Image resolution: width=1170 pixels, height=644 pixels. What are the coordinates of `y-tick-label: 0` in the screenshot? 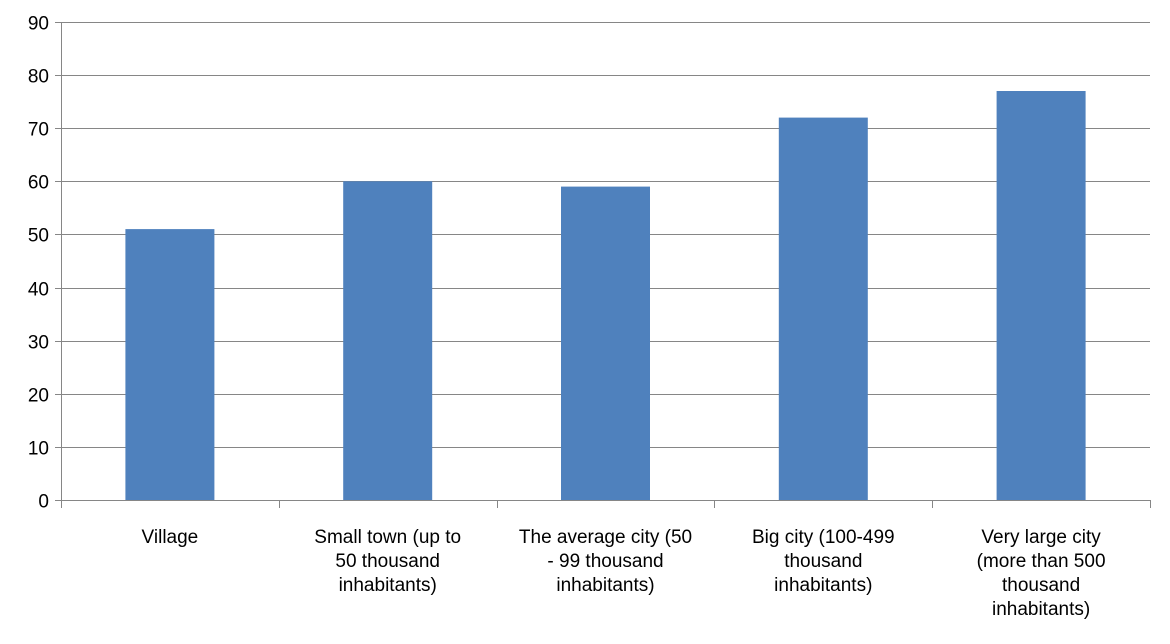 It's located at (43, 502).